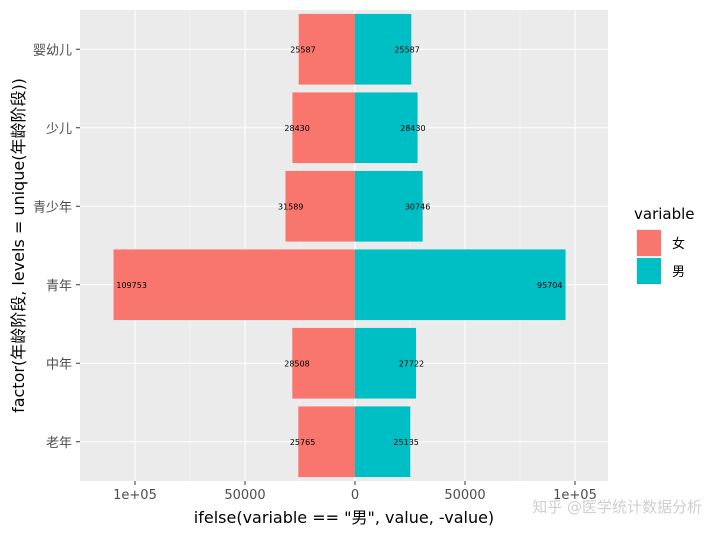  Describe the element at coordinates (649, 271) in the screenshot. I see `legend-swatch-男` at that location.